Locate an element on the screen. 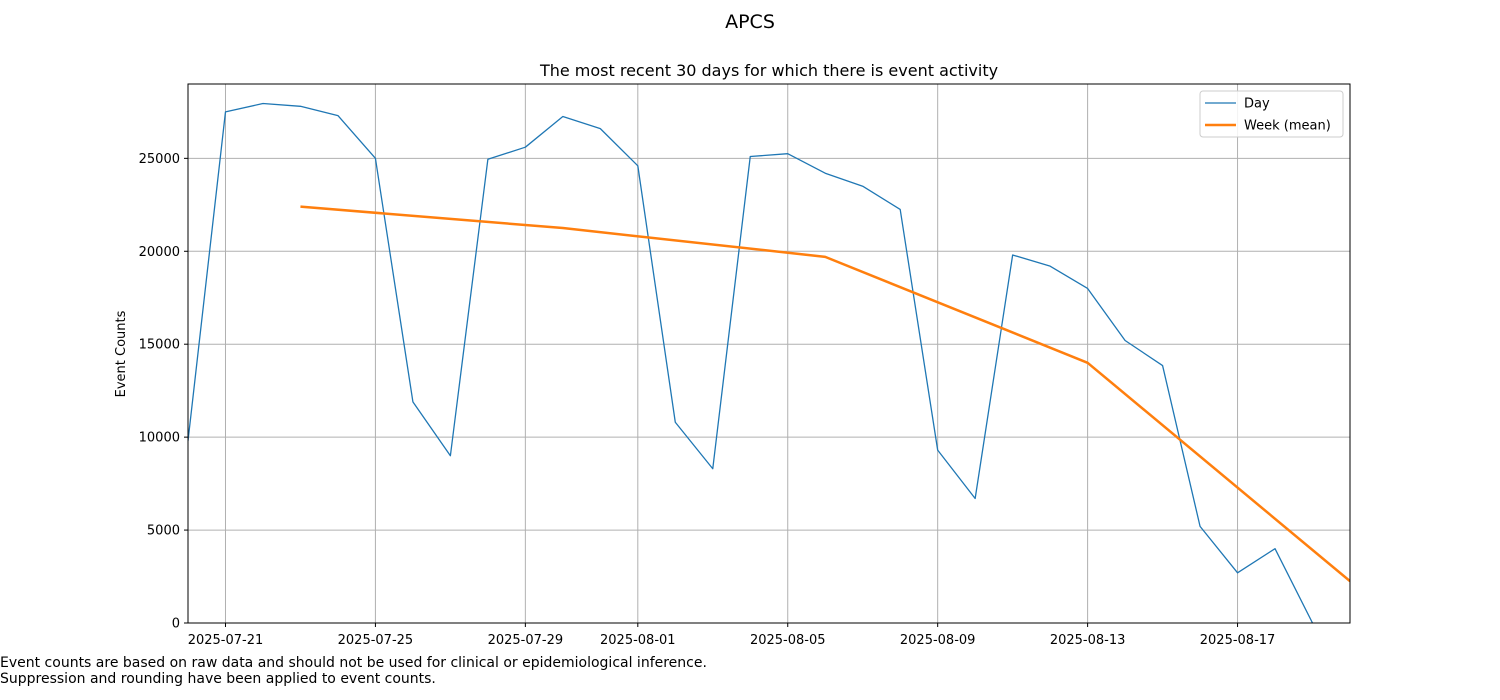 Image resolution: width=1500 pixels, height=700 pixels. legend: Day Week (mean) is located at coordinates (1271, 114).